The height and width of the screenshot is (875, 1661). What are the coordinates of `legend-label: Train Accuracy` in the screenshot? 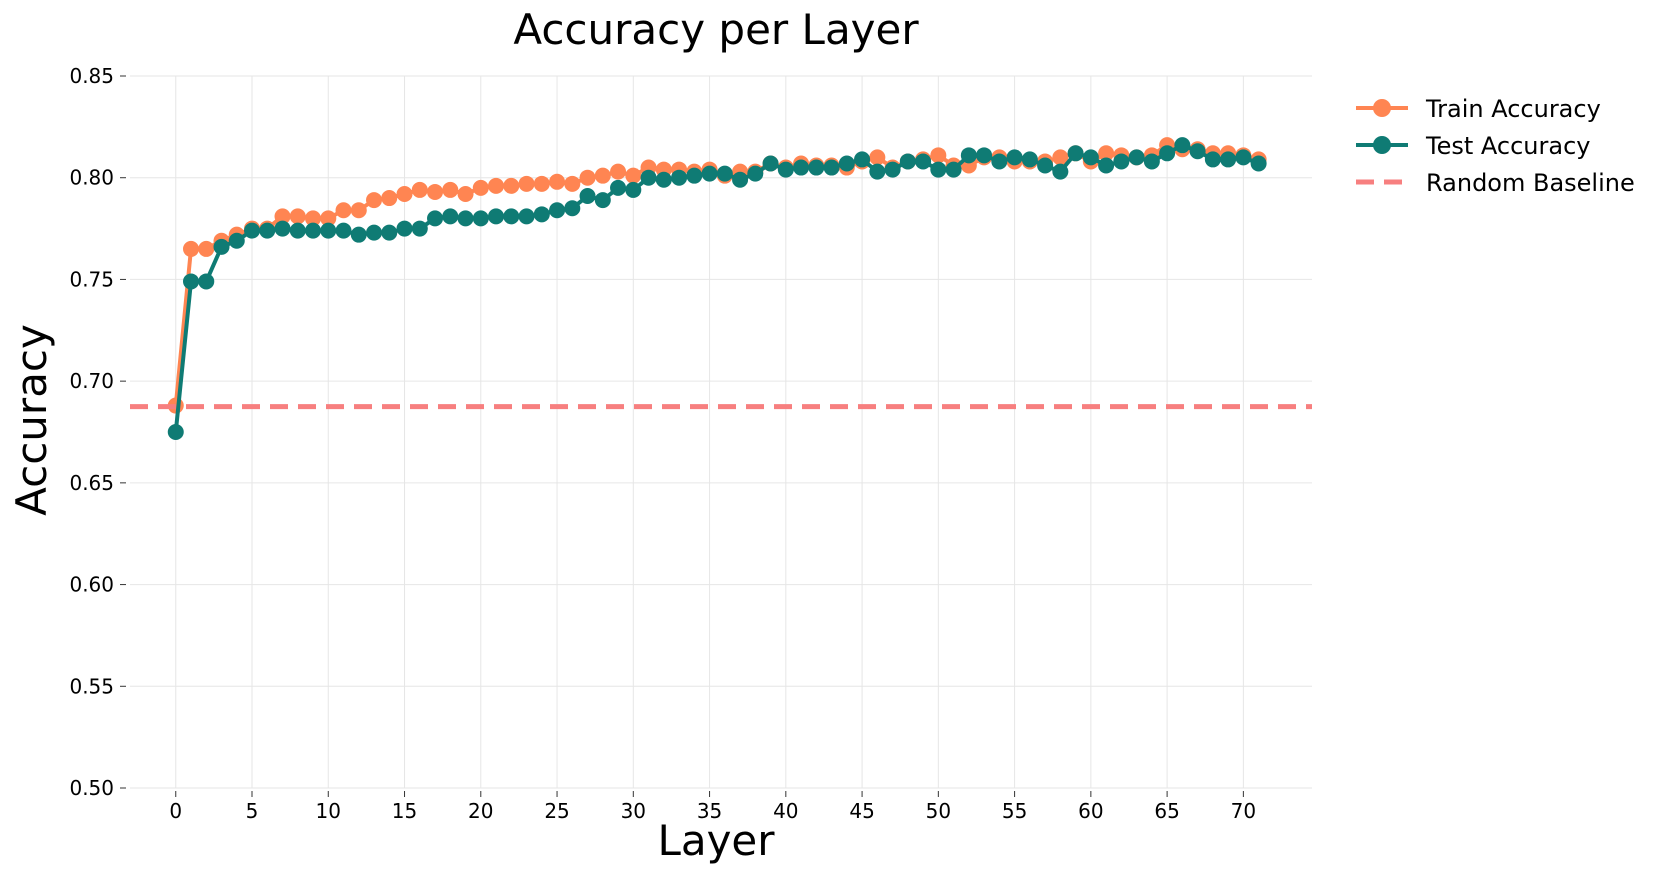 It's located at (1513, 109).